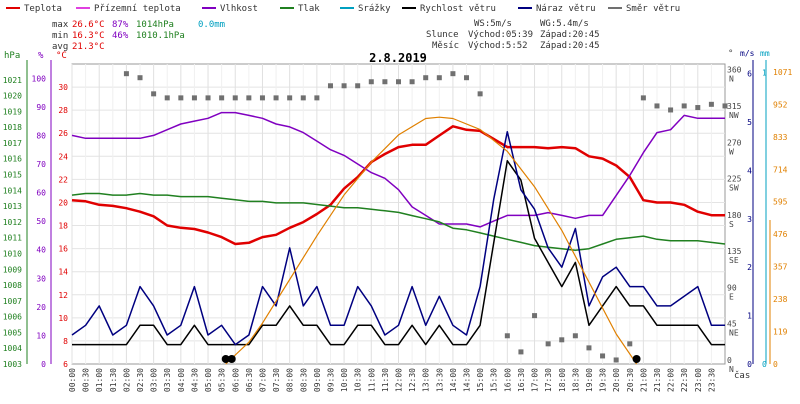  I want to click on time-tick-label: 16:30, so click(521, 380).